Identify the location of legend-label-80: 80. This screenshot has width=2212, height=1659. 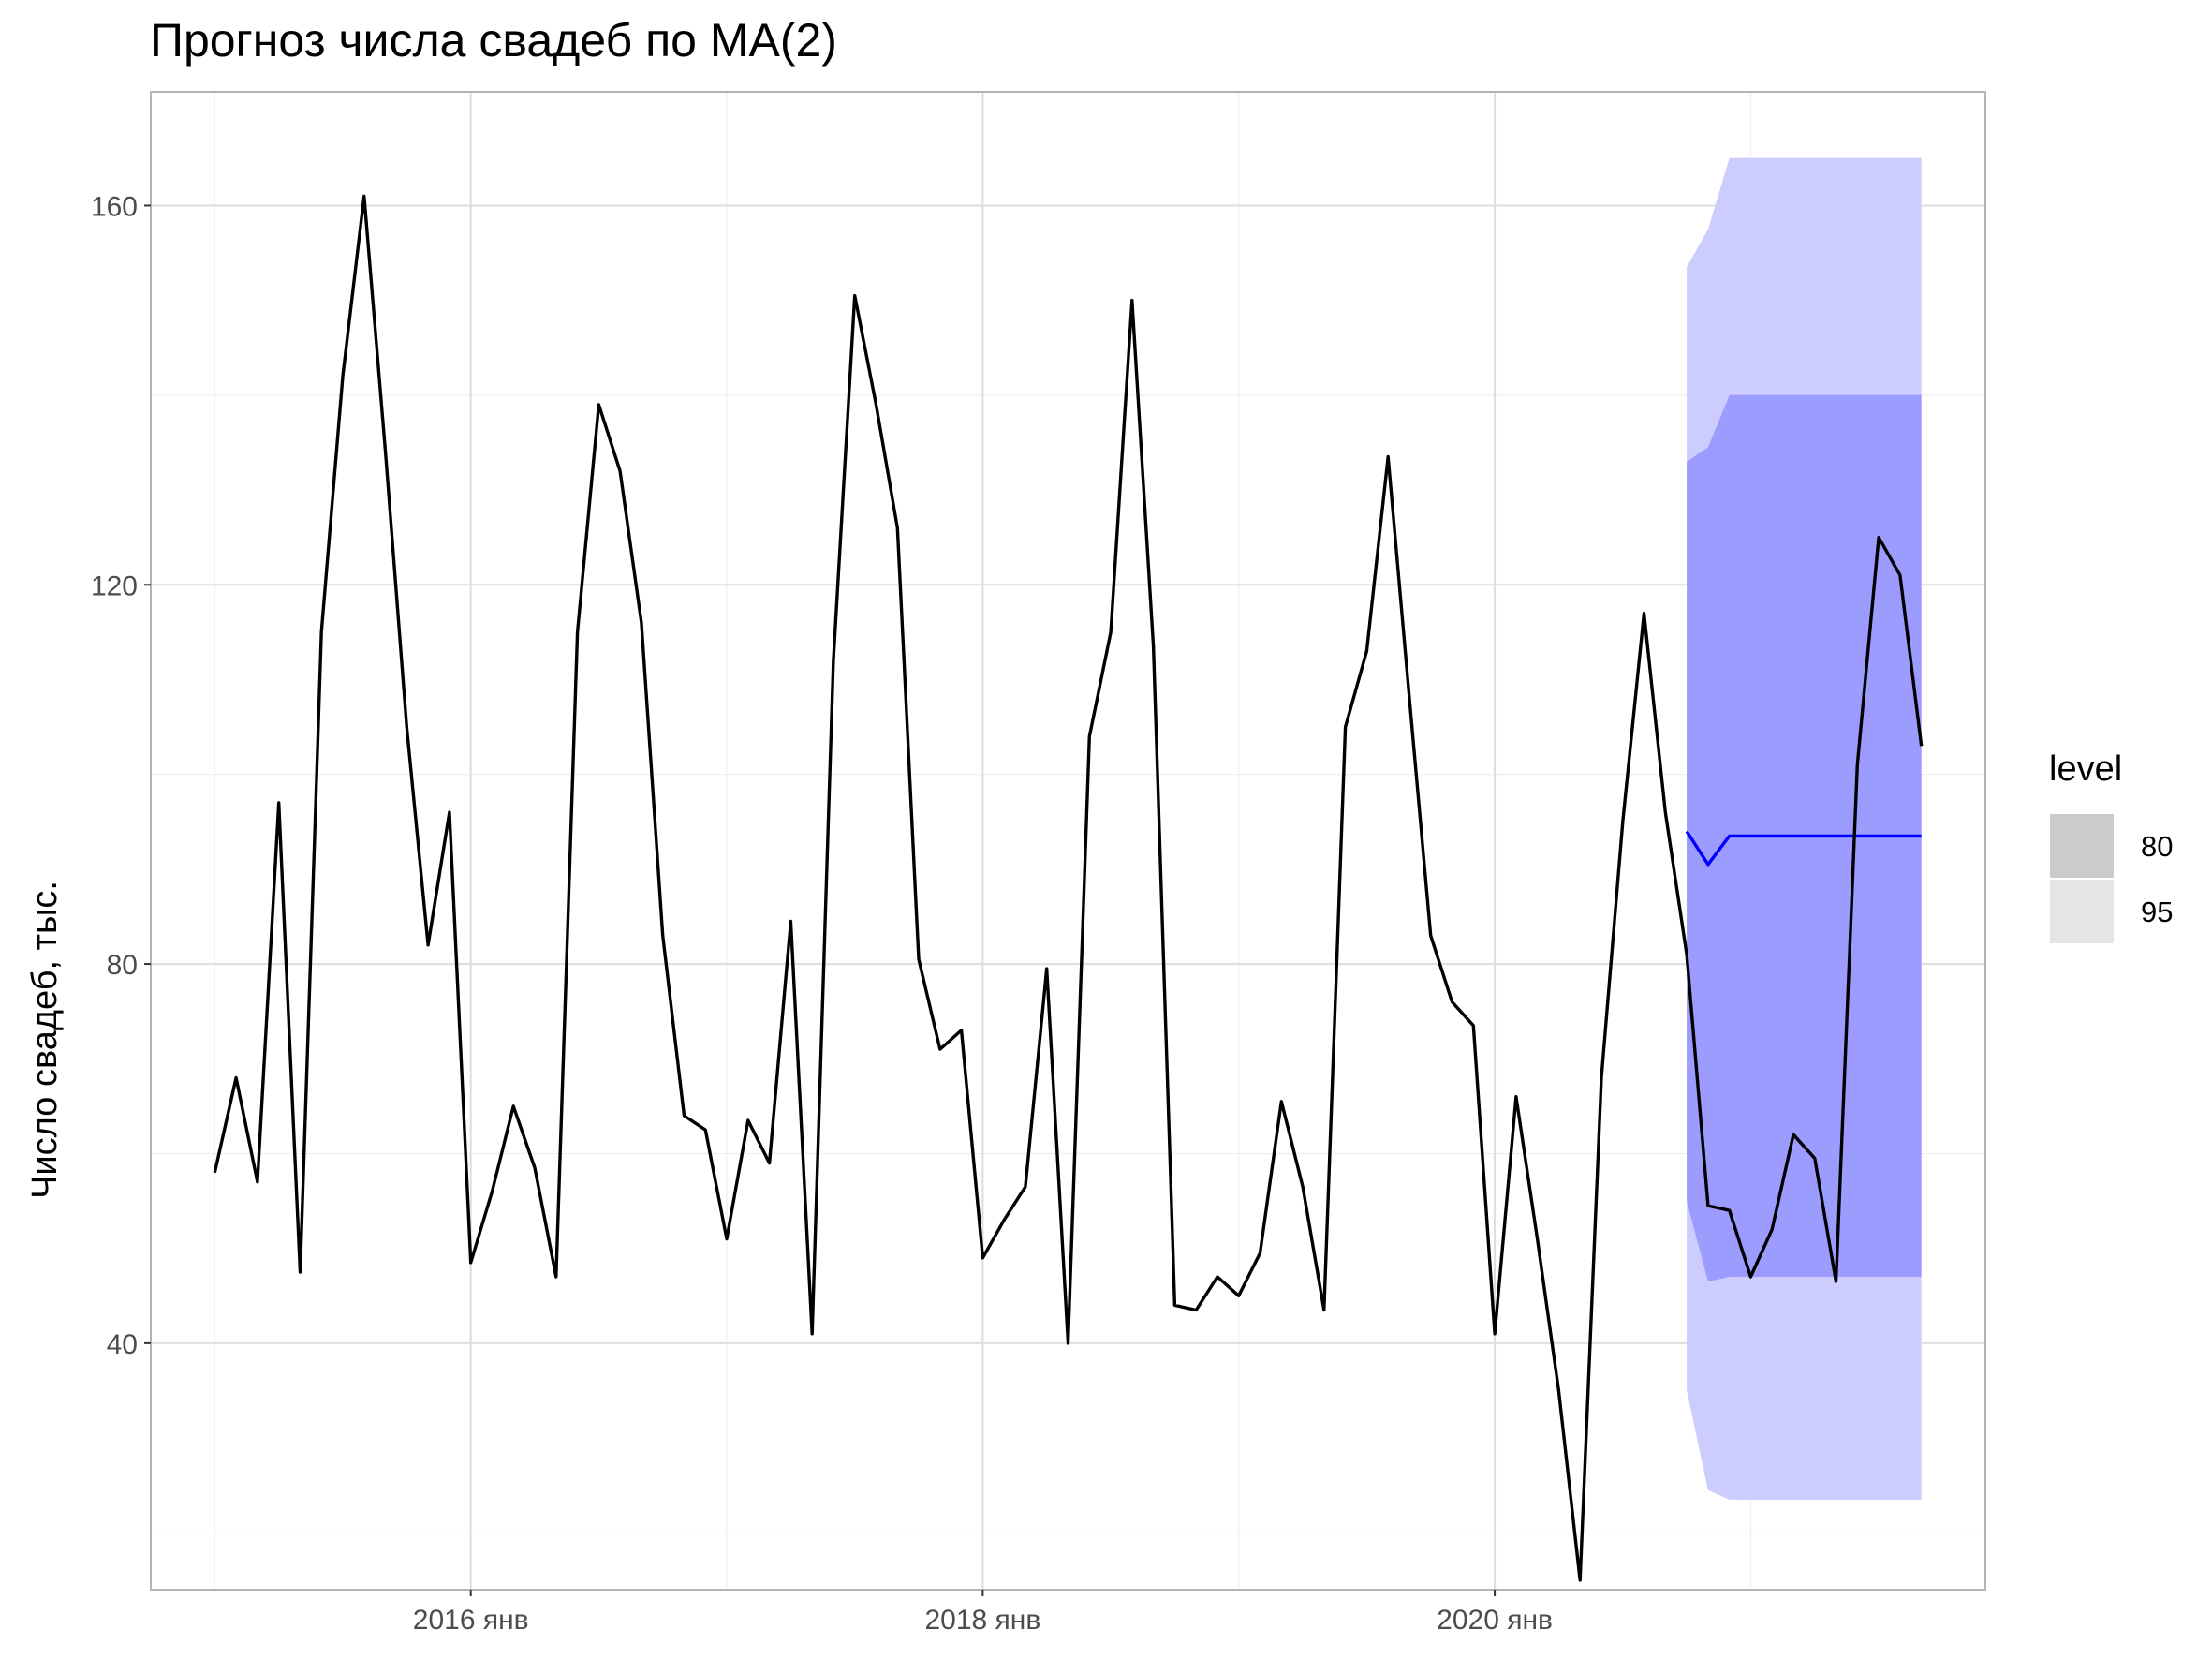
(2157, 847).